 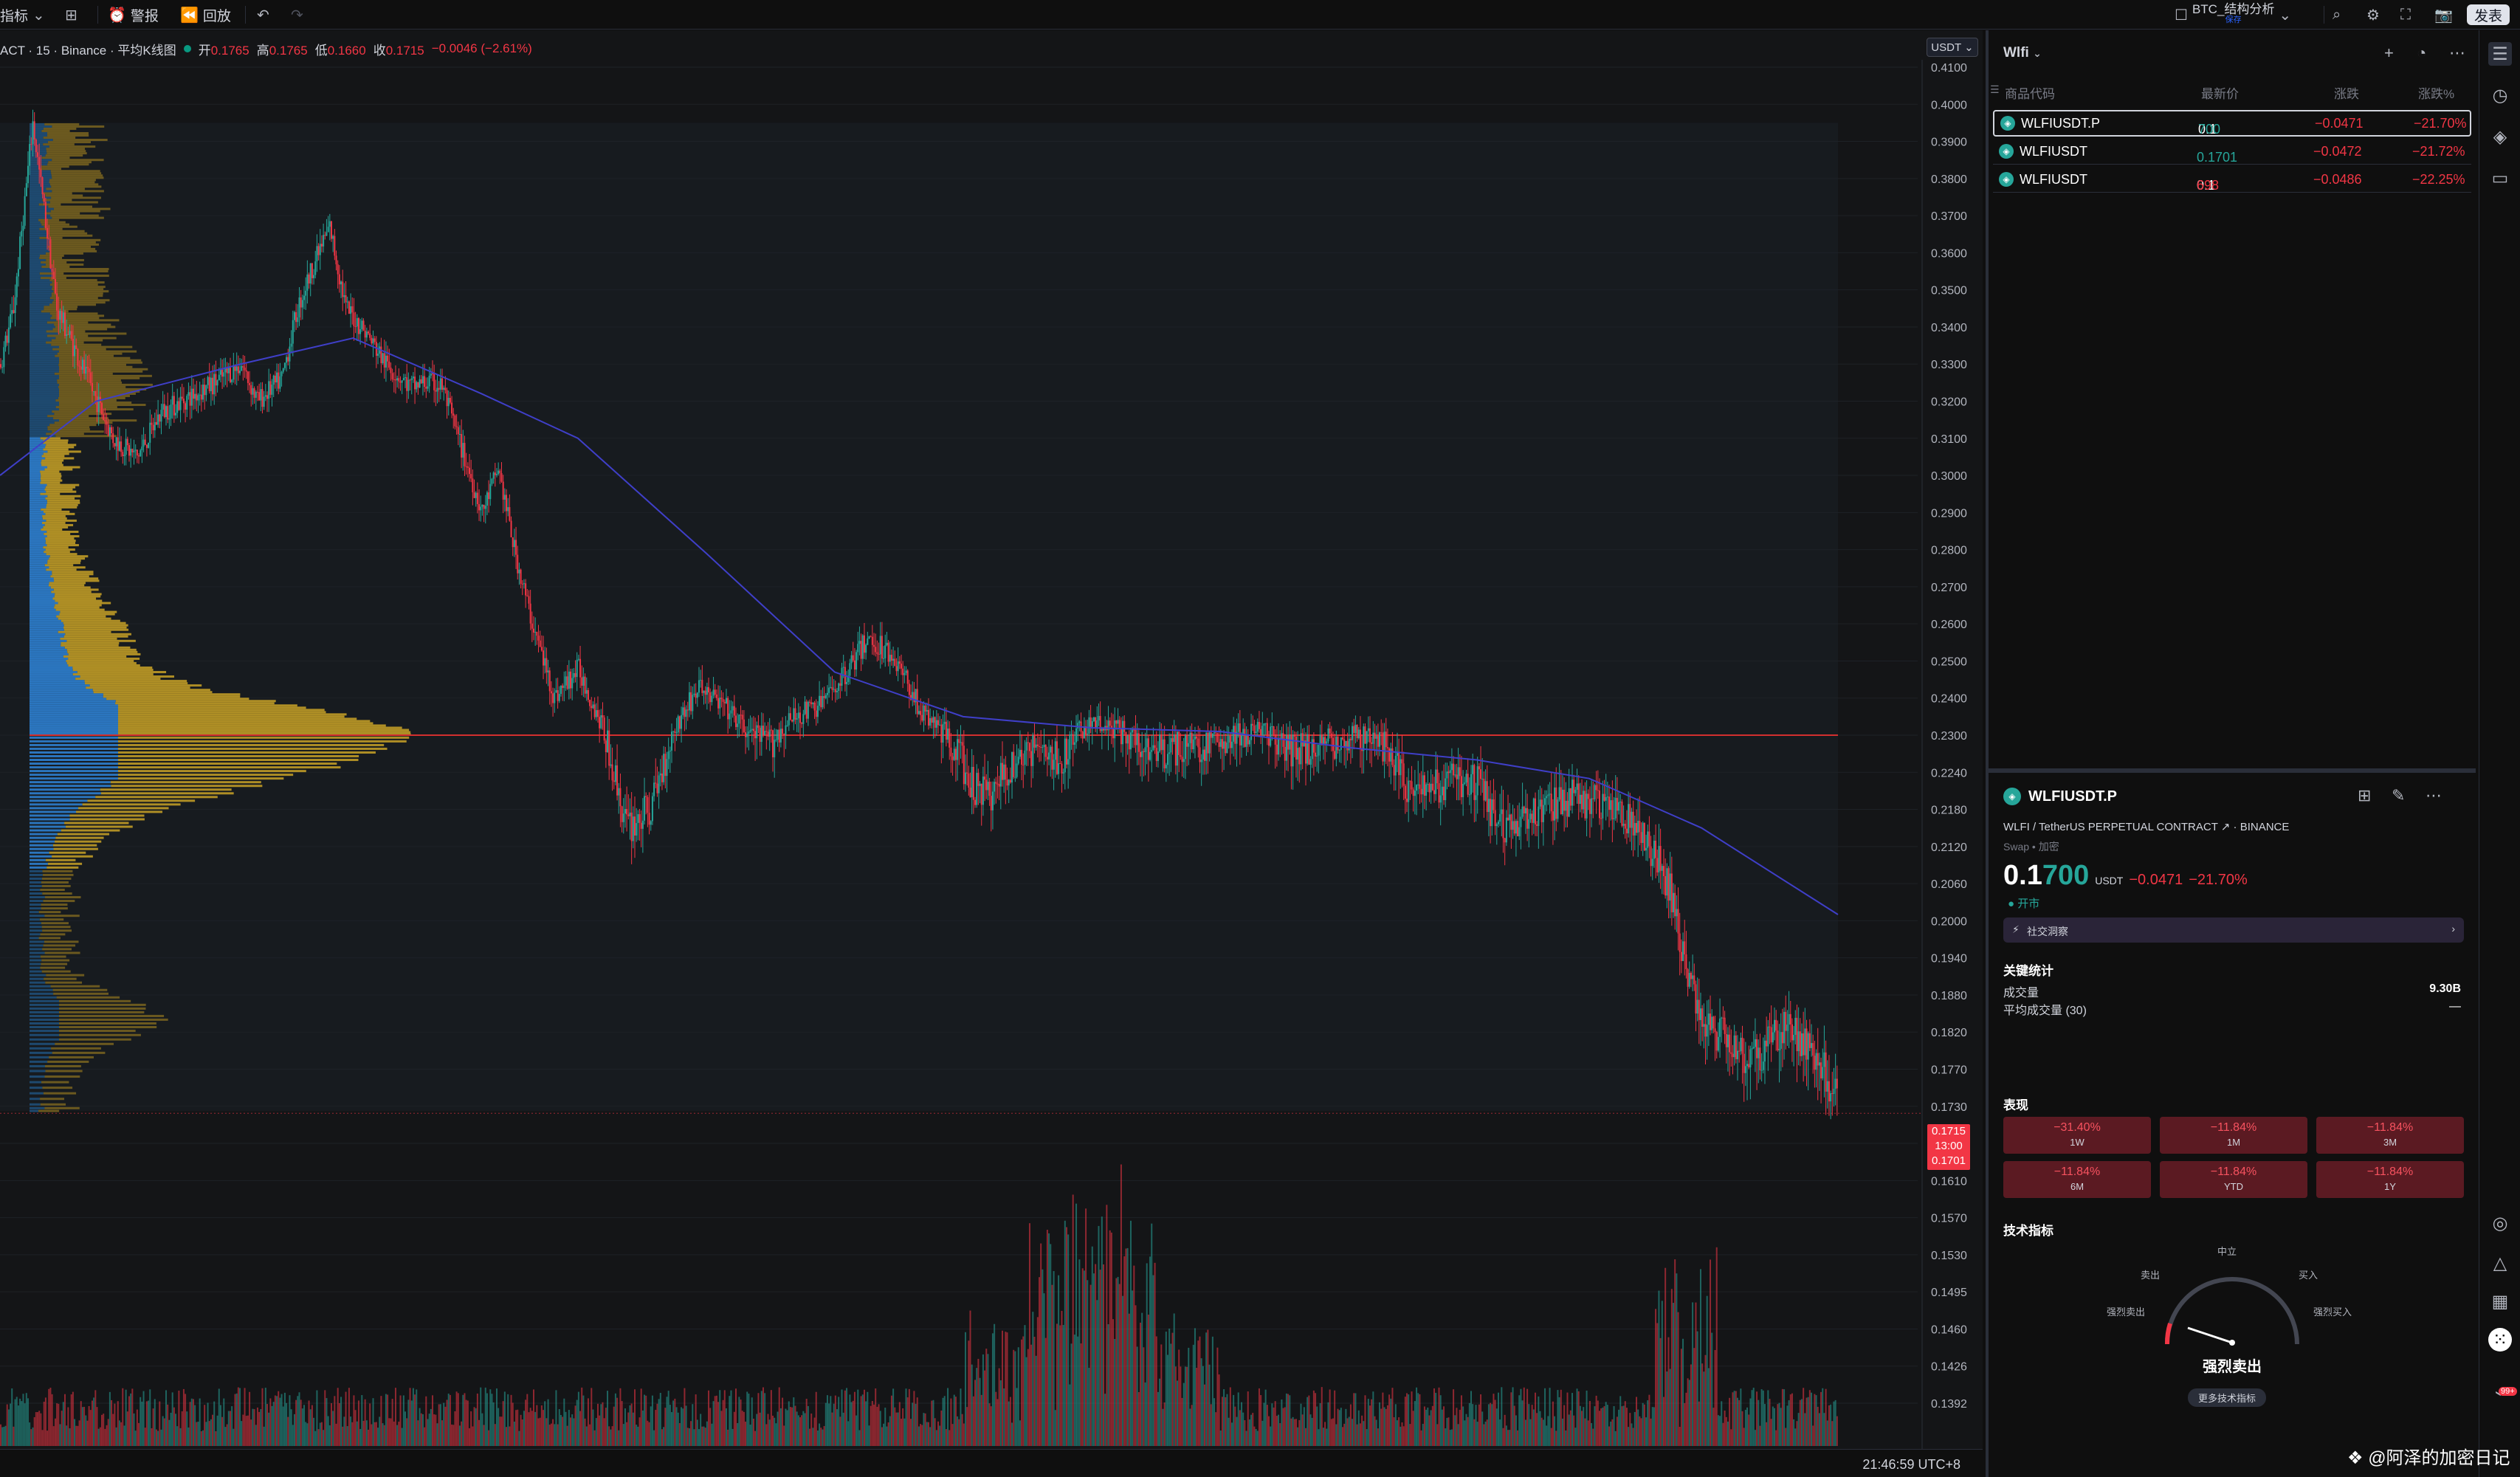 I want to click on external-link-icon: ↗, so click(x=2227, y=827).